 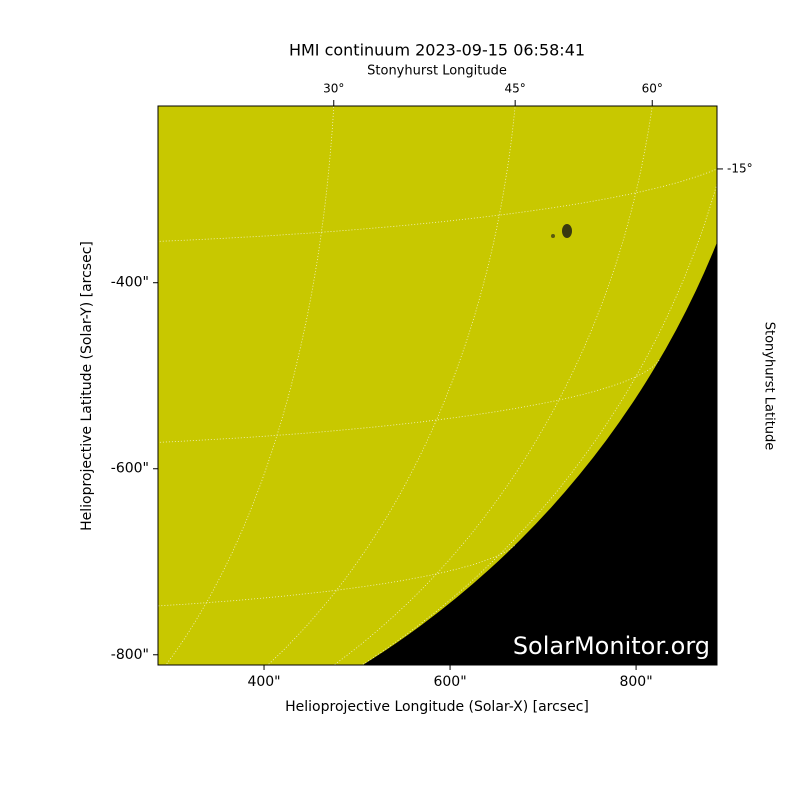 I want to click on top-tick-label: 30°, so click(x=333, y=89).